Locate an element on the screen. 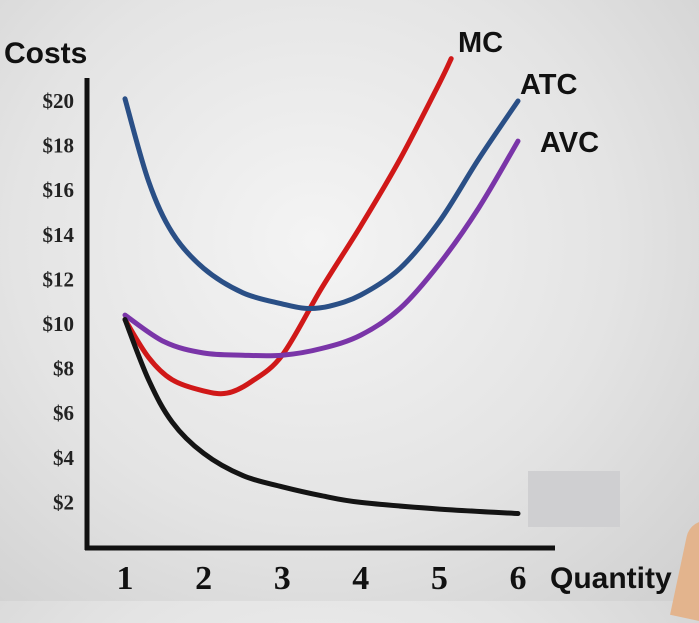 The image size is (699, 623). y-tick-label: $12 is located at coordinates (59, 279).